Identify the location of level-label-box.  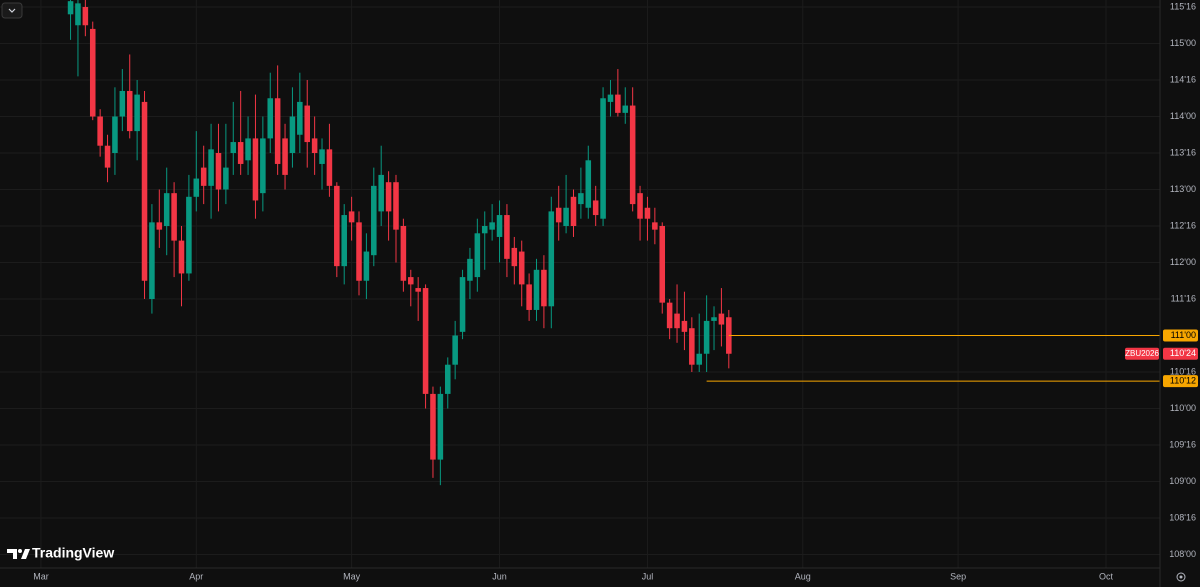
(1180, 381).